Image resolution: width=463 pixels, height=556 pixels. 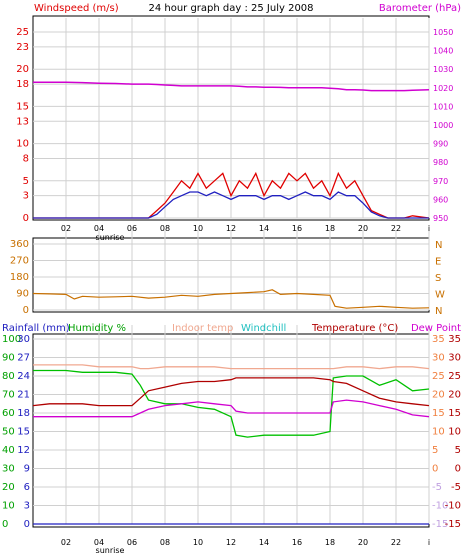 What do you see at coordinates (202, 328) in the screenshot?
I see `legend-indoor: Indoor temp` at bounding box center [202, 328].